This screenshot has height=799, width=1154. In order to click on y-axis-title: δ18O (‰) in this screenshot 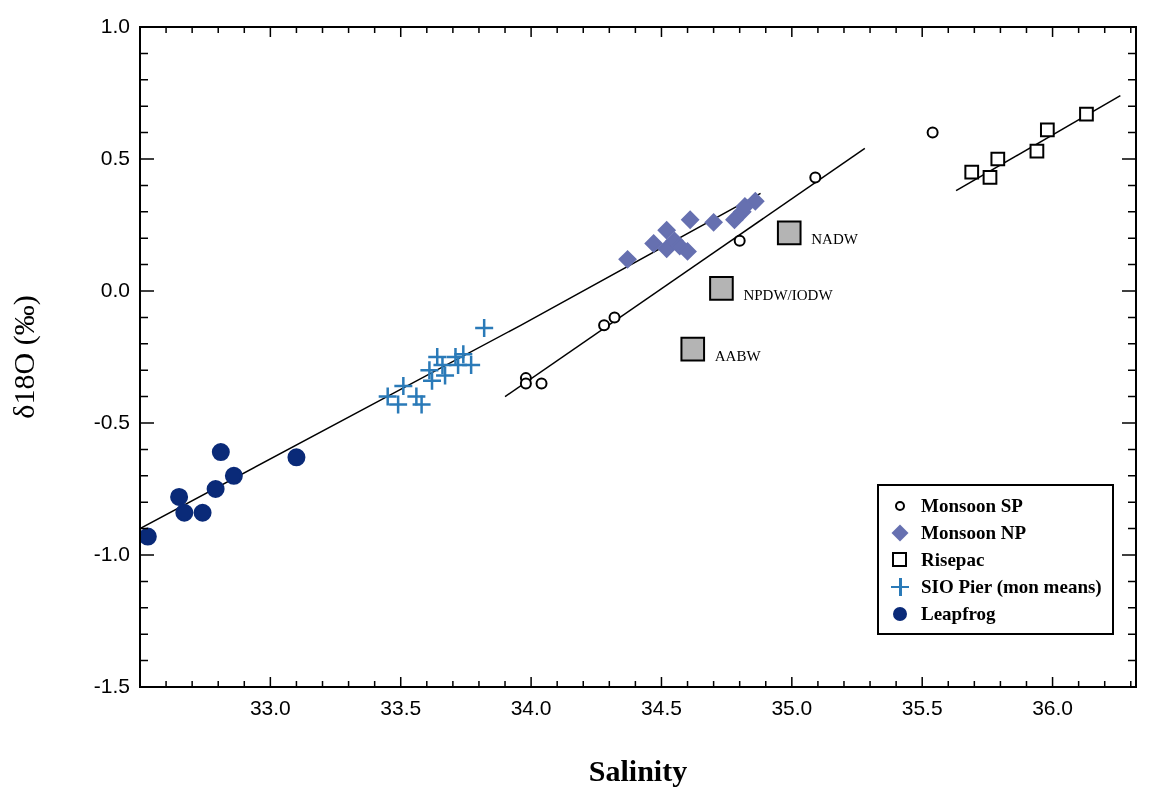, I will do `click(23, 357)`.